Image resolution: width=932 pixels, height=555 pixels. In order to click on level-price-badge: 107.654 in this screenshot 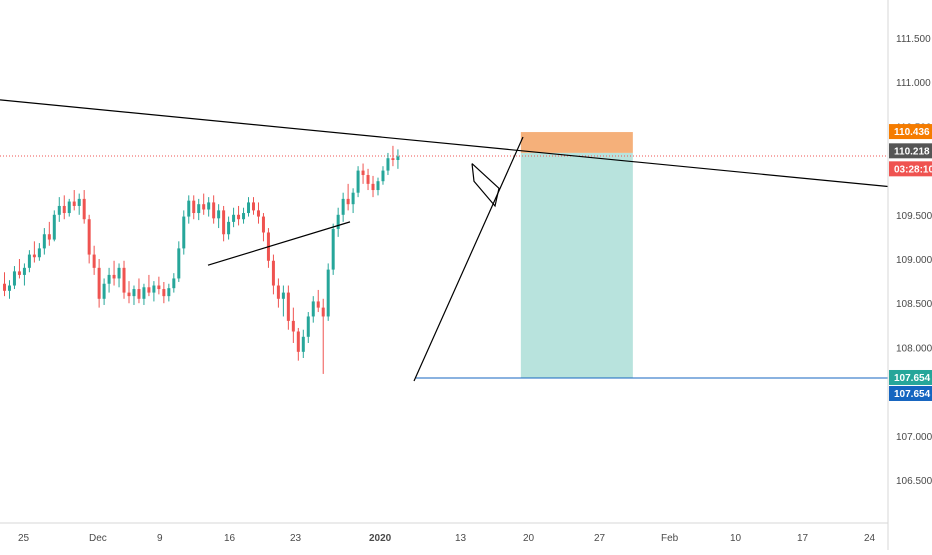, I will do `click(912, 394)`.